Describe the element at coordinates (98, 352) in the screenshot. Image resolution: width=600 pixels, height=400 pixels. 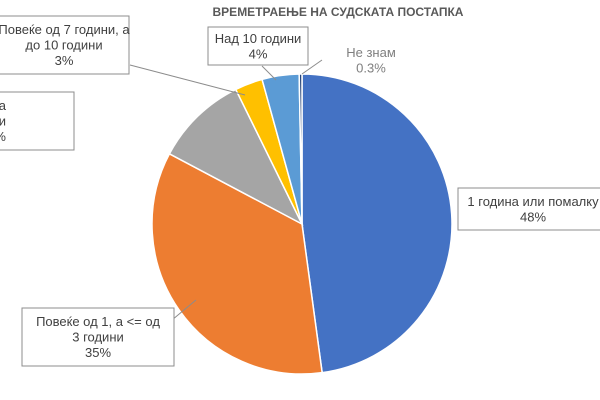
I see `data-label-1-line-2: 35%` at that location.